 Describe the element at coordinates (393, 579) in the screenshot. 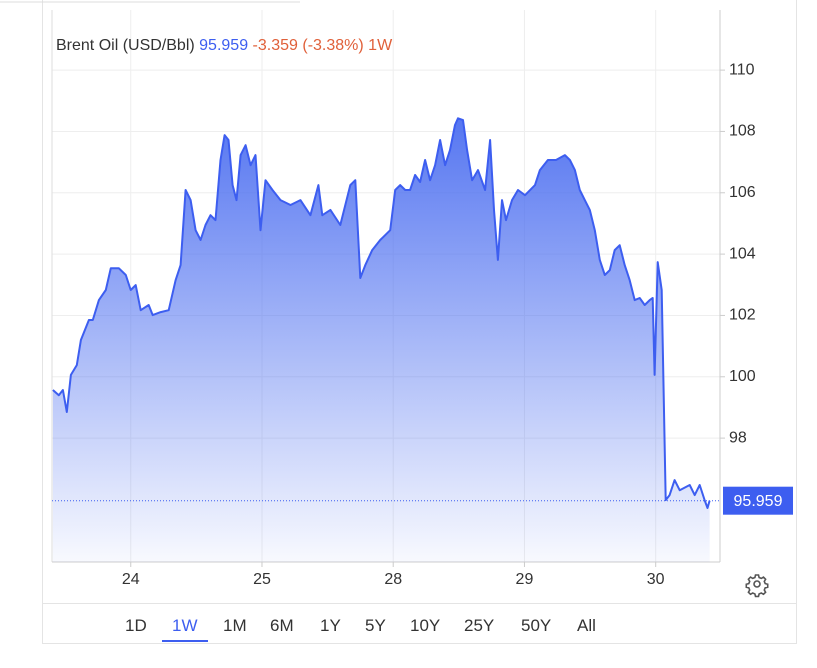

I see `x-tick-label: 28` at that location.